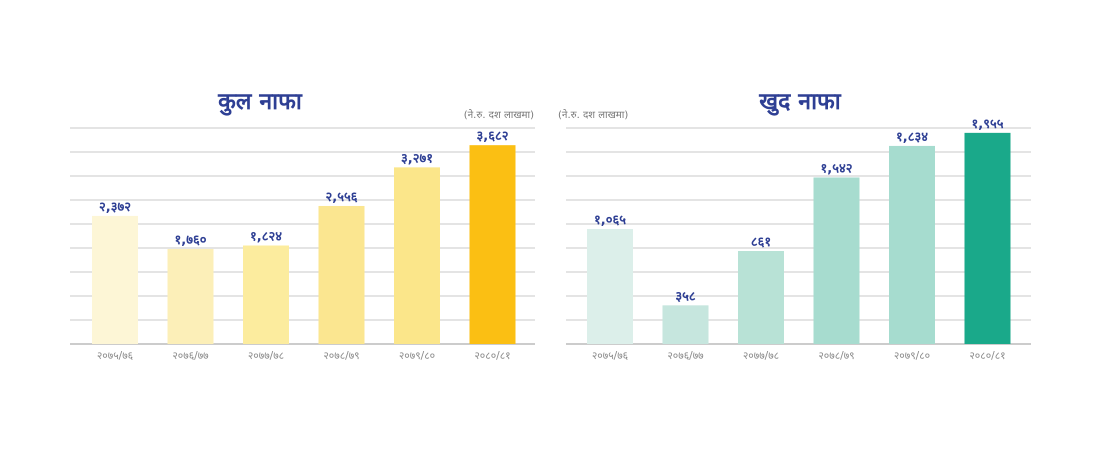 The height and width of the screenshot is (449, 1093). Describe the element at coordinates (800, 102) in the screenshot. I see `chart-title: खुद नाफा` at that location.